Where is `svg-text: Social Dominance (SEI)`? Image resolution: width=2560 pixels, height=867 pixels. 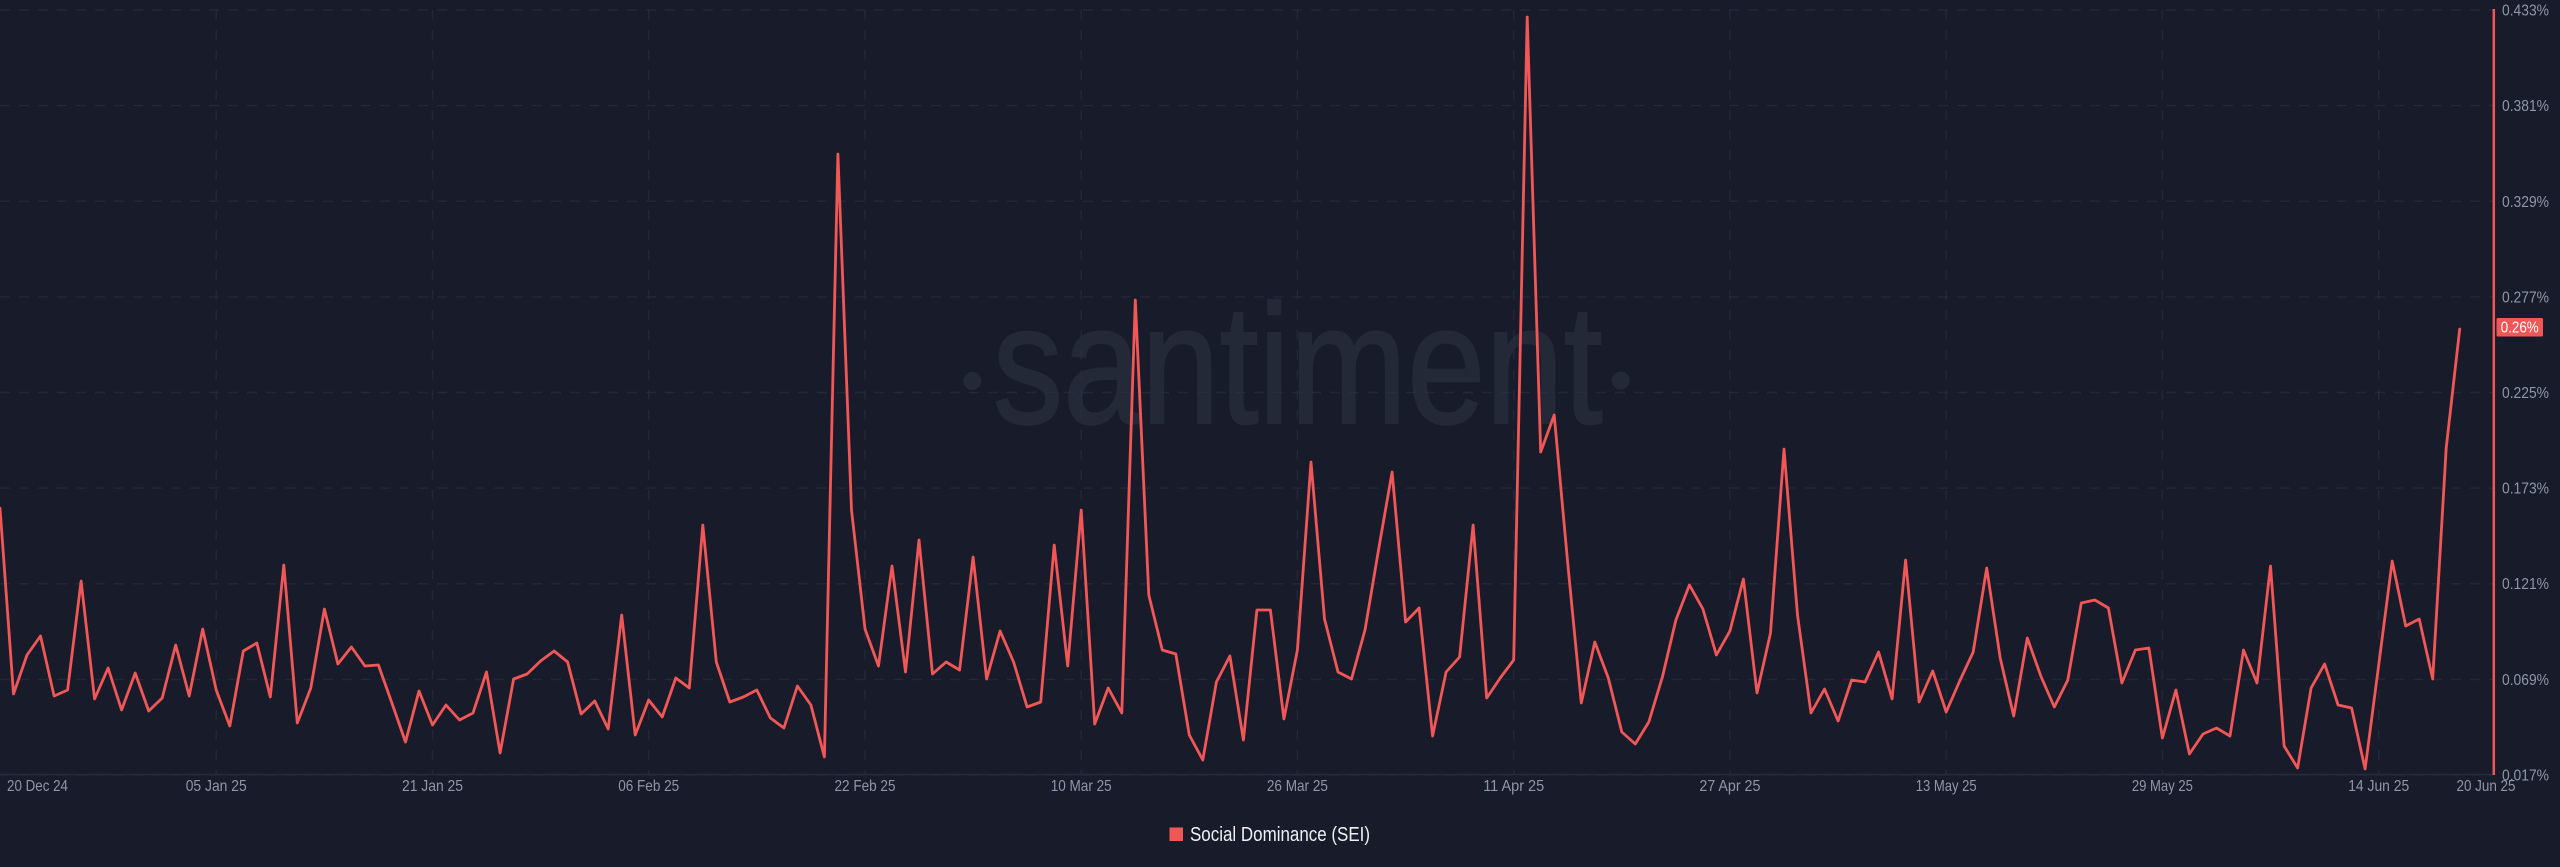 svg-text: Social Dominance (SEI) is located at coordinates (1280, 835).